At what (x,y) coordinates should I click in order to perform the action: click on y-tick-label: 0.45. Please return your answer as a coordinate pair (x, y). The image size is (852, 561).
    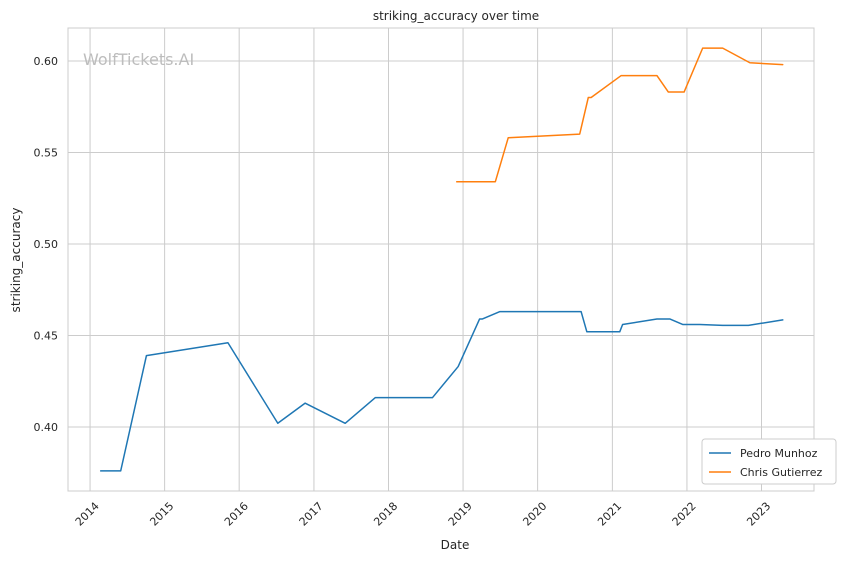
    Looking at the image, I should click on (46, 335).